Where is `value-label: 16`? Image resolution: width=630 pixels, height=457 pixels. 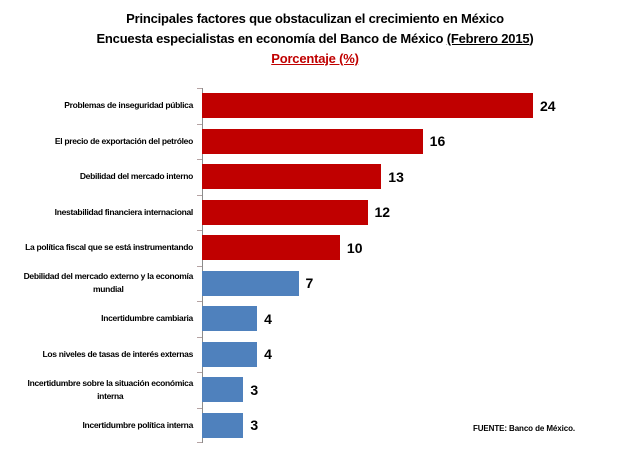 value-label: 16 is located at coordinates (437, 141).